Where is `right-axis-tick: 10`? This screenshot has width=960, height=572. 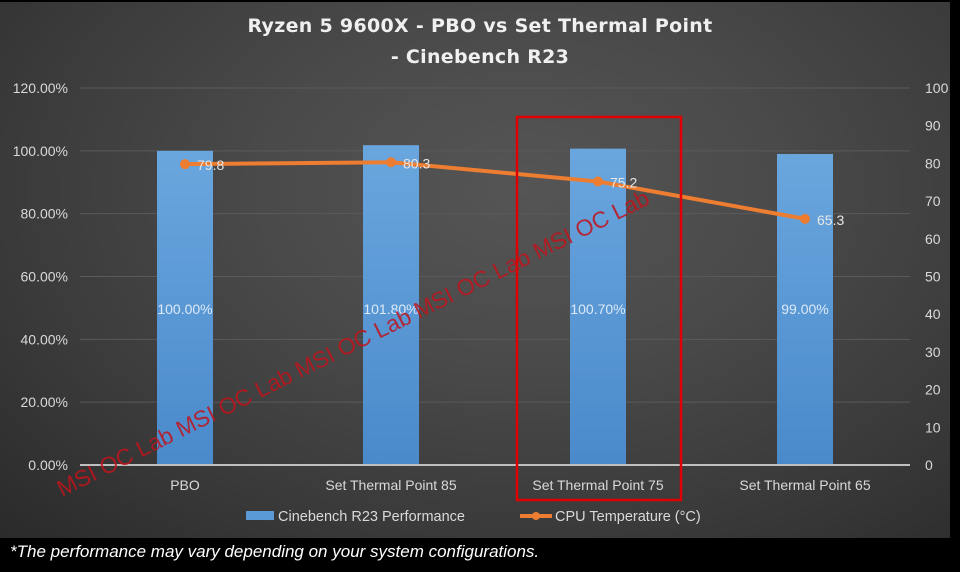
right-axis-tick: 10 is located at coordinates (933, 427).